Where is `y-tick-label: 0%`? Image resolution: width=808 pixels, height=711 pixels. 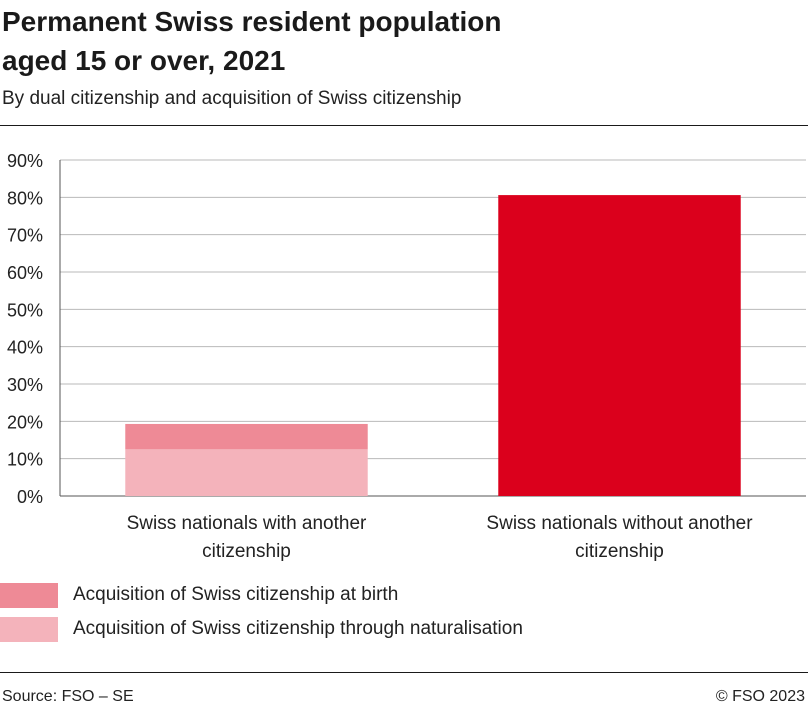 y-tick-label: 0% is located at coordinates (30, 497).